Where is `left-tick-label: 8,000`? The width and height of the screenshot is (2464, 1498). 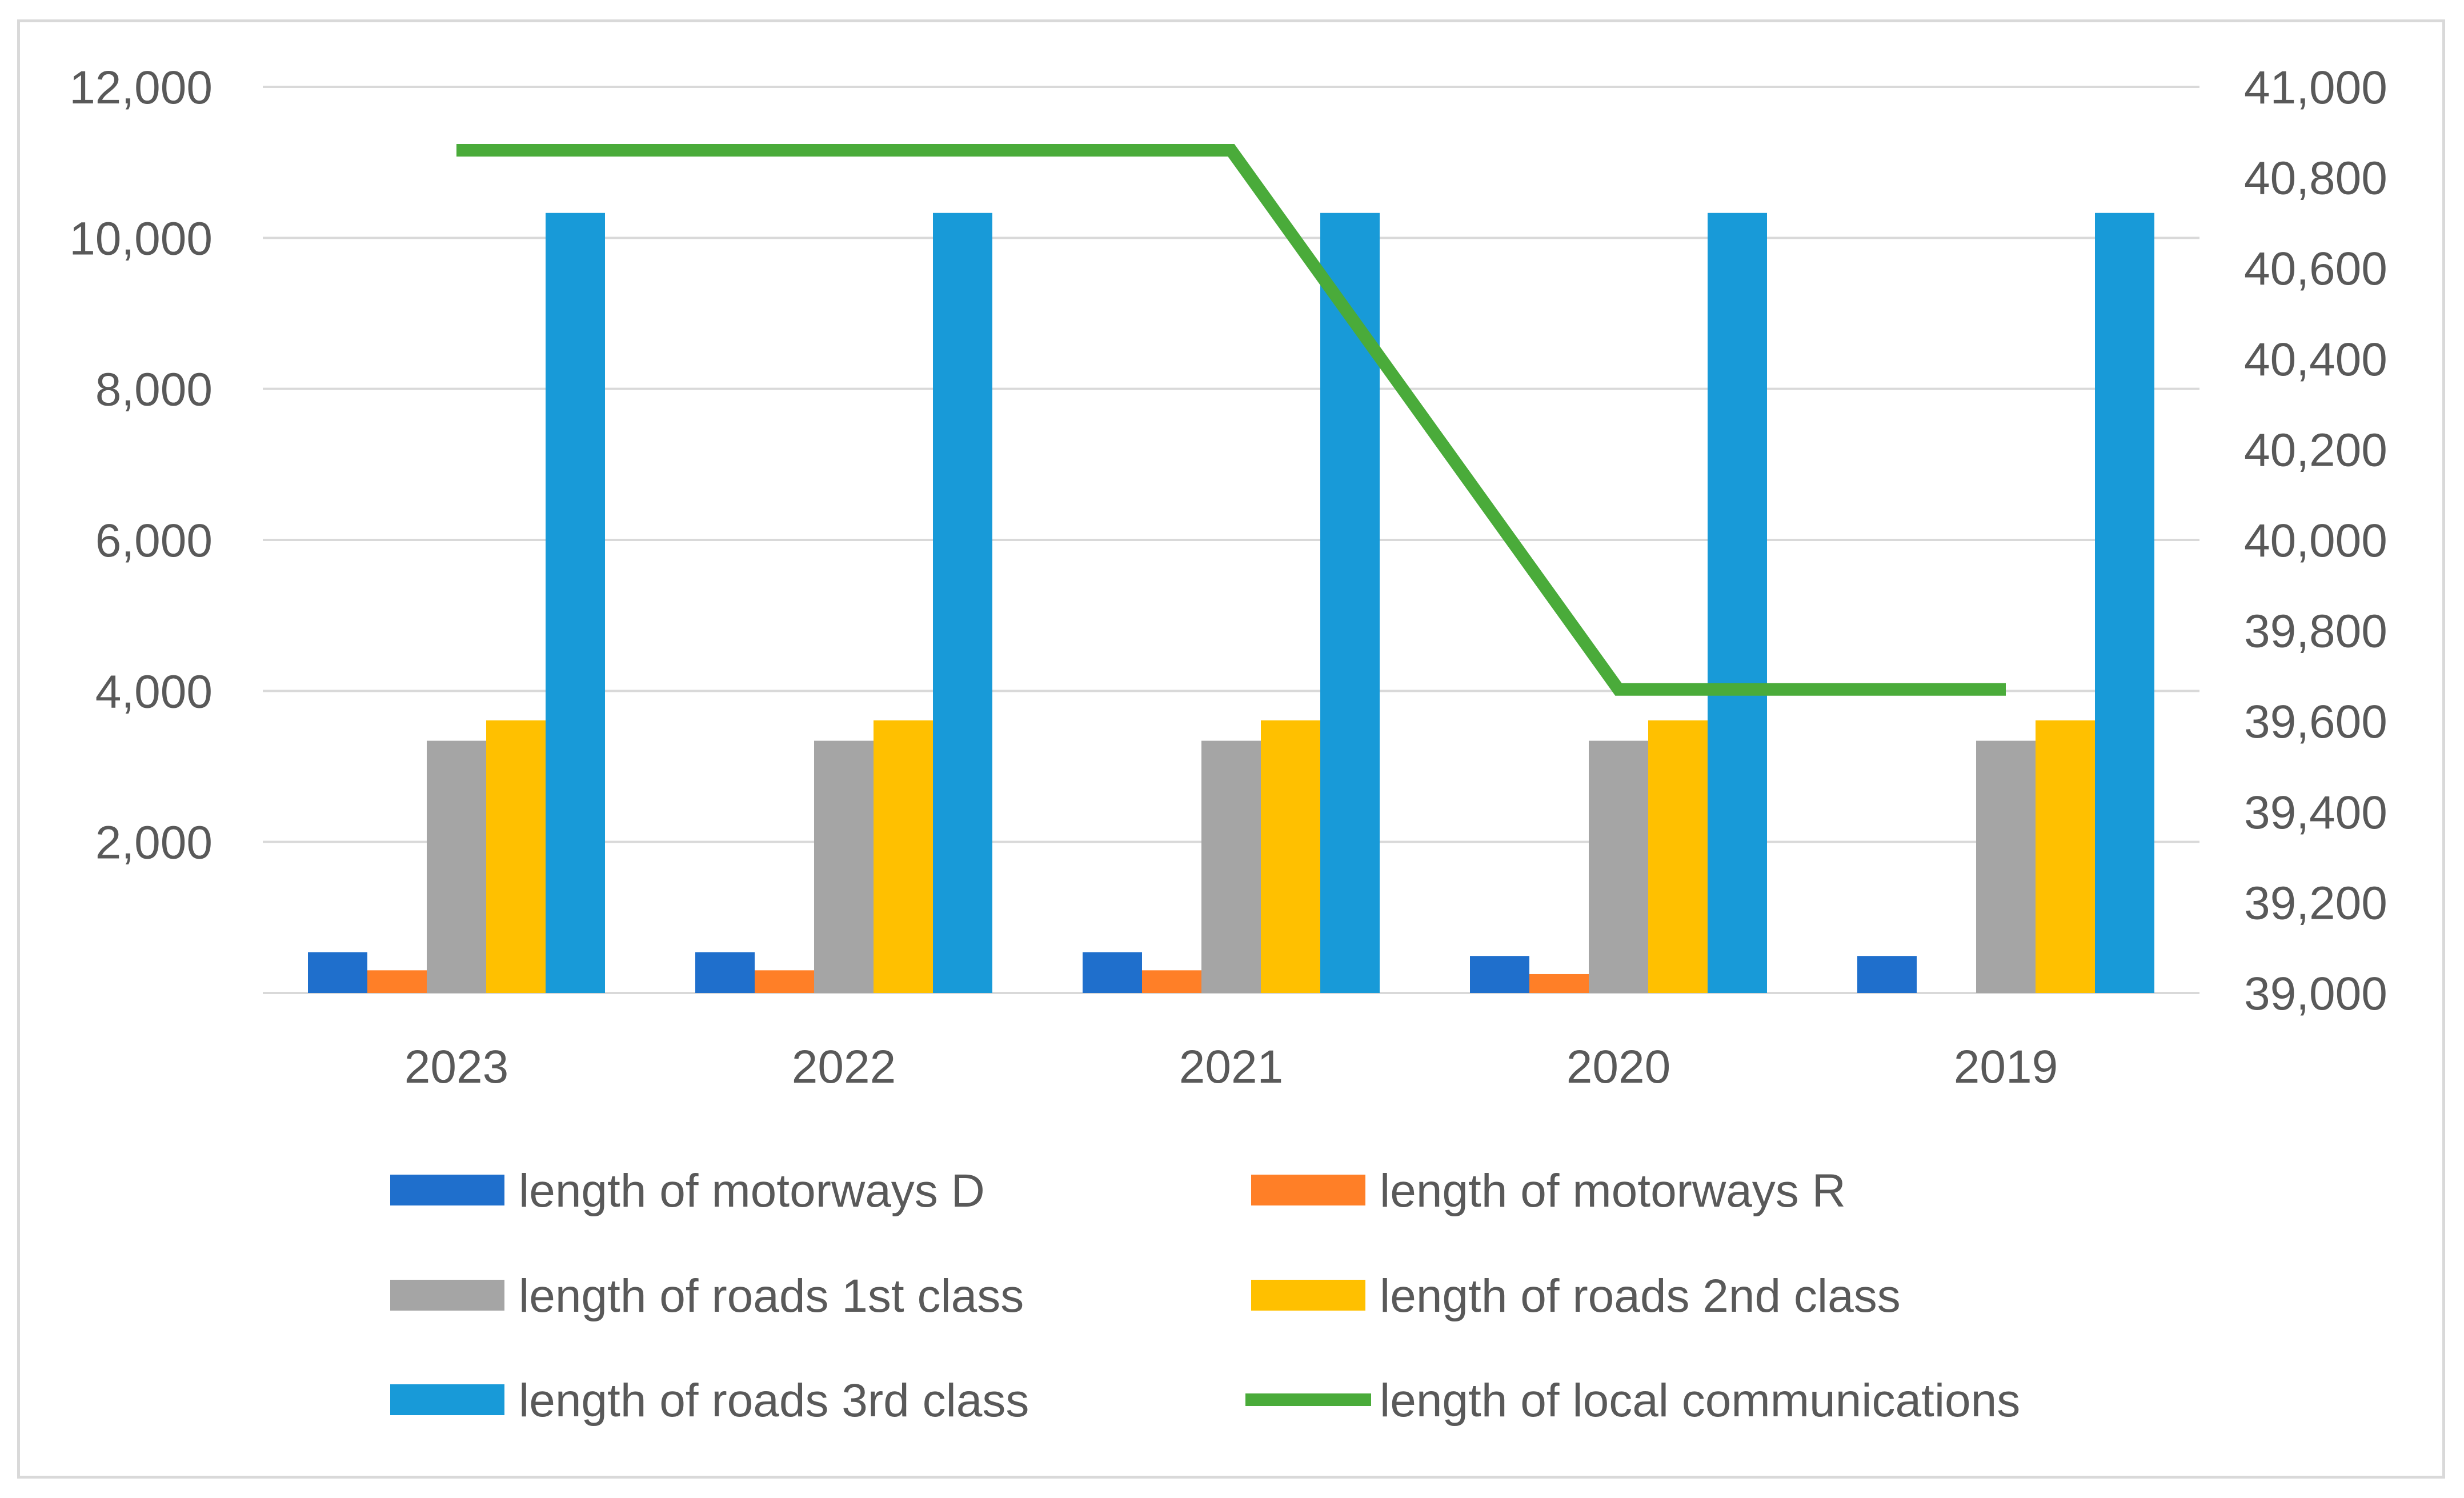
left-tick-label: 8,000 is located at coordinates (154, 390).